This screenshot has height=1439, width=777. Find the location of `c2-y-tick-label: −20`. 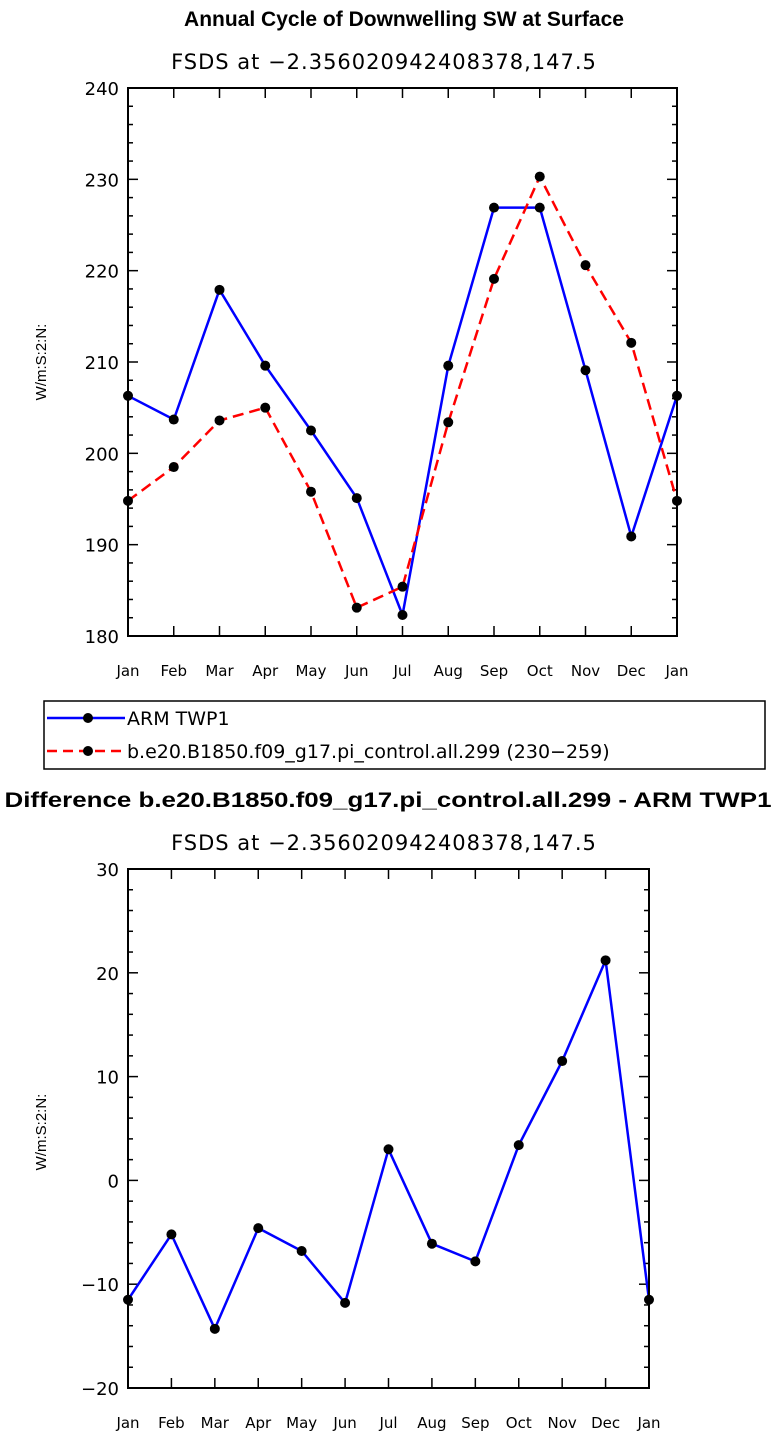

c2-y-tick-label: −20 is located at coordinates (100, 1389).